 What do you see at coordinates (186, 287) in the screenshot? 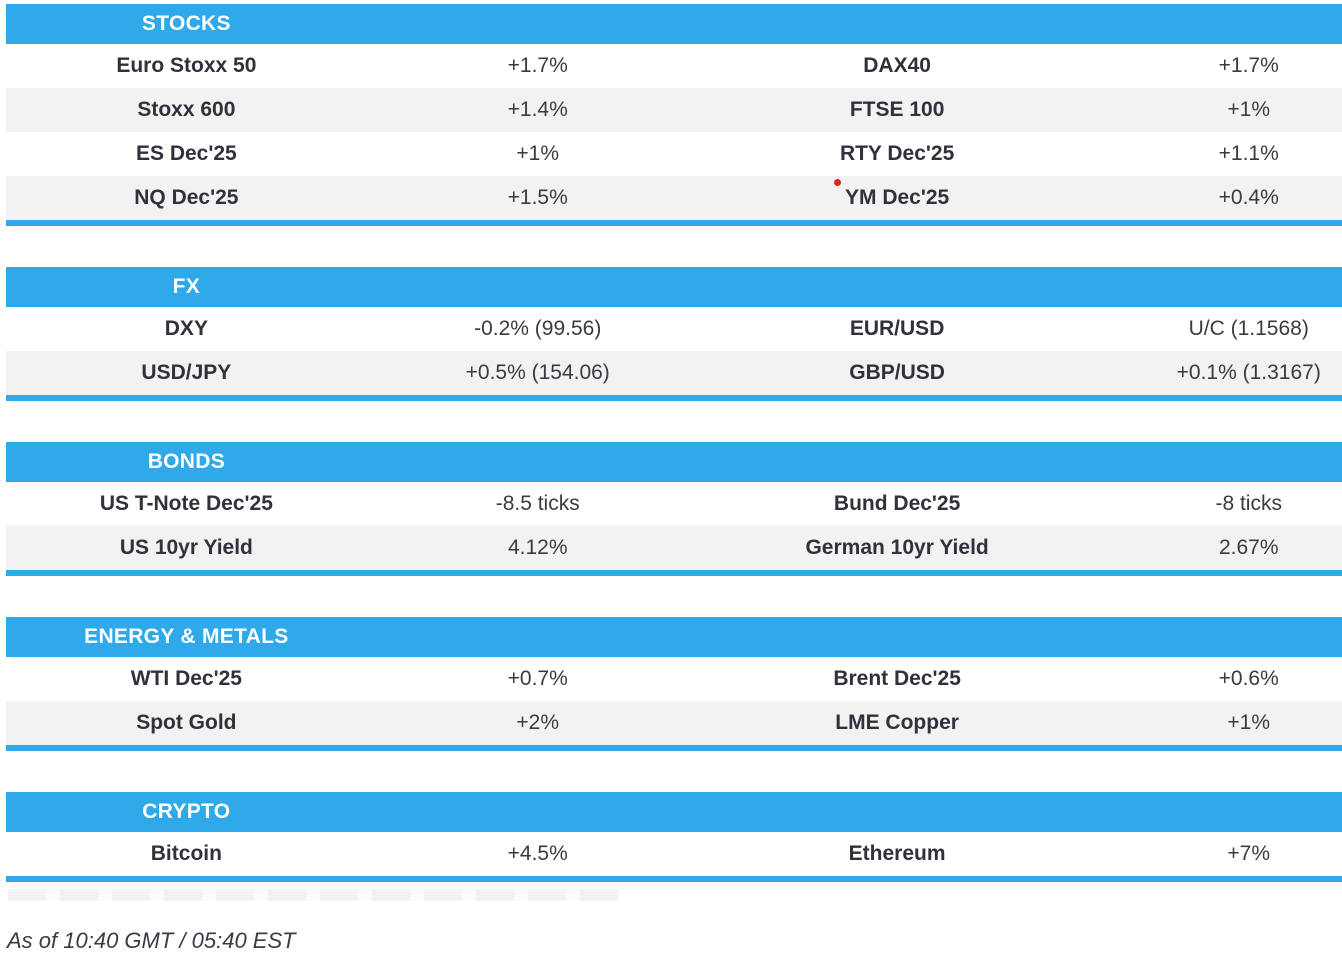
I see `section-title: FX` at bounding box center [186, 287].